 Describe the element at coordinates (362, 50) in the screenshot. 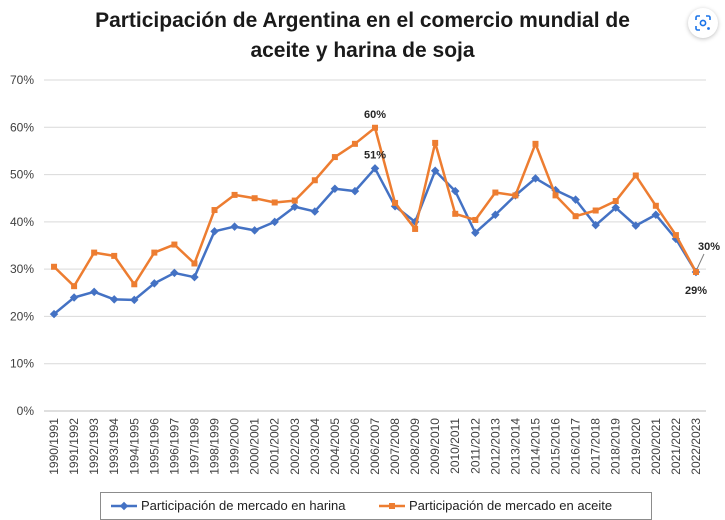

I see `chart-title-line-2: aceite y harina de soja` at that location.